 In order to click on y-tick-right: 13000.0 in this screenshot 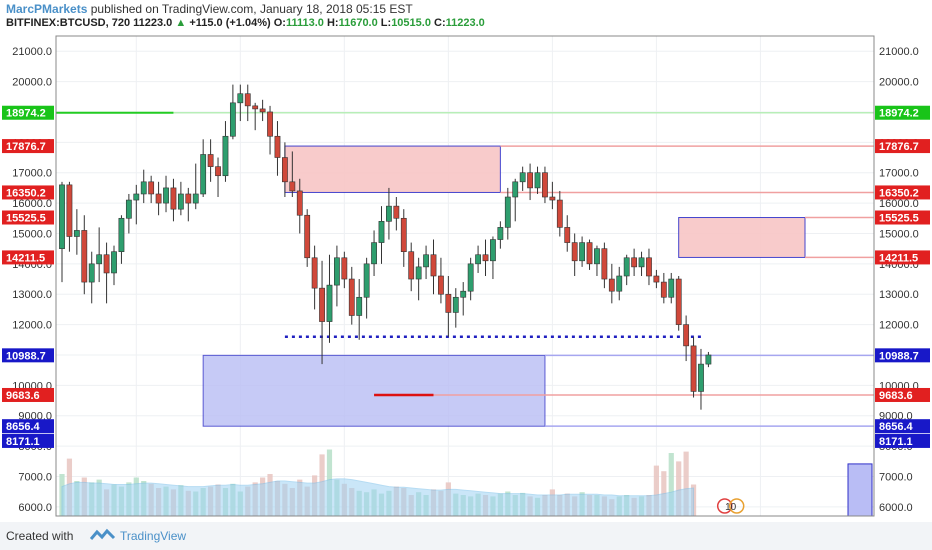, I will do `click(899, 295)`.